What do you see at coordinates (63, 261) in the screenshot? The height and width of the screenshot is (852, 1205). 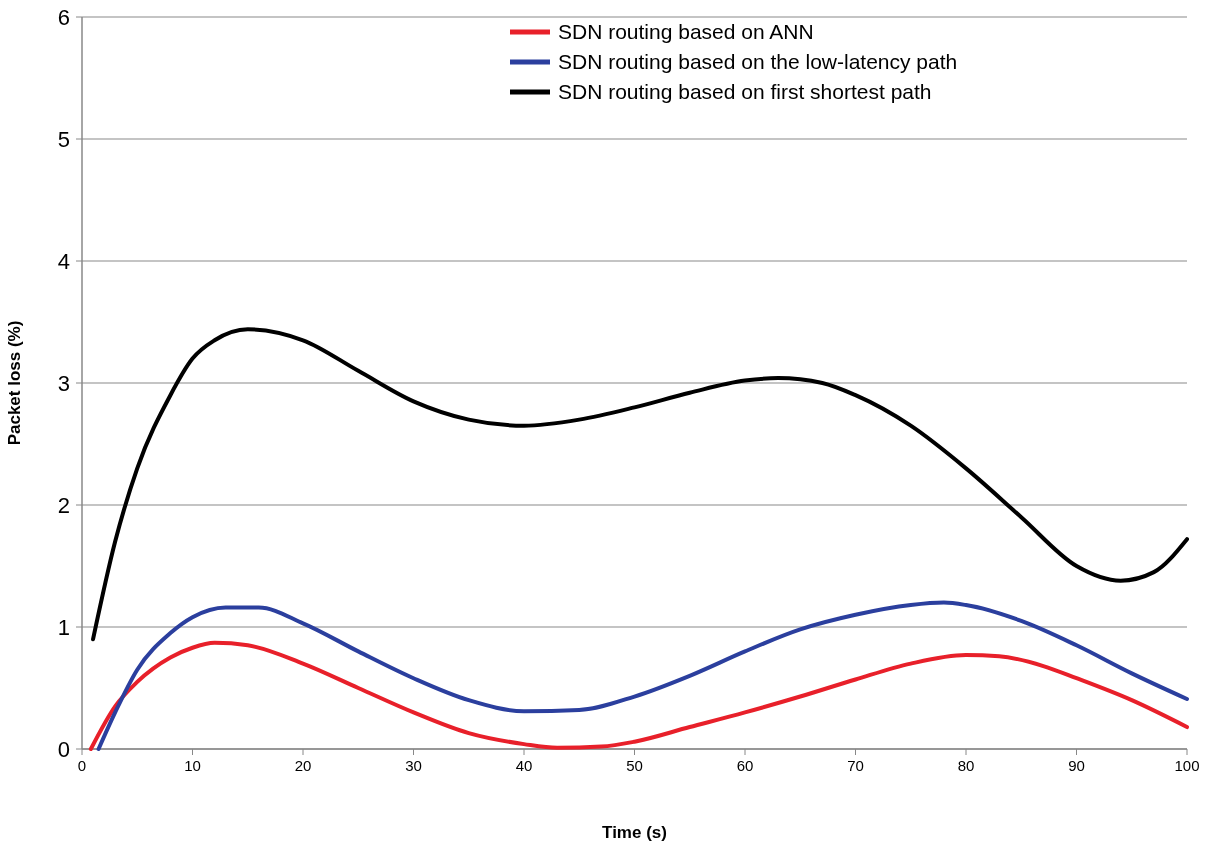 I see `y-tick-label: 4` at bounding box center [63, 261].